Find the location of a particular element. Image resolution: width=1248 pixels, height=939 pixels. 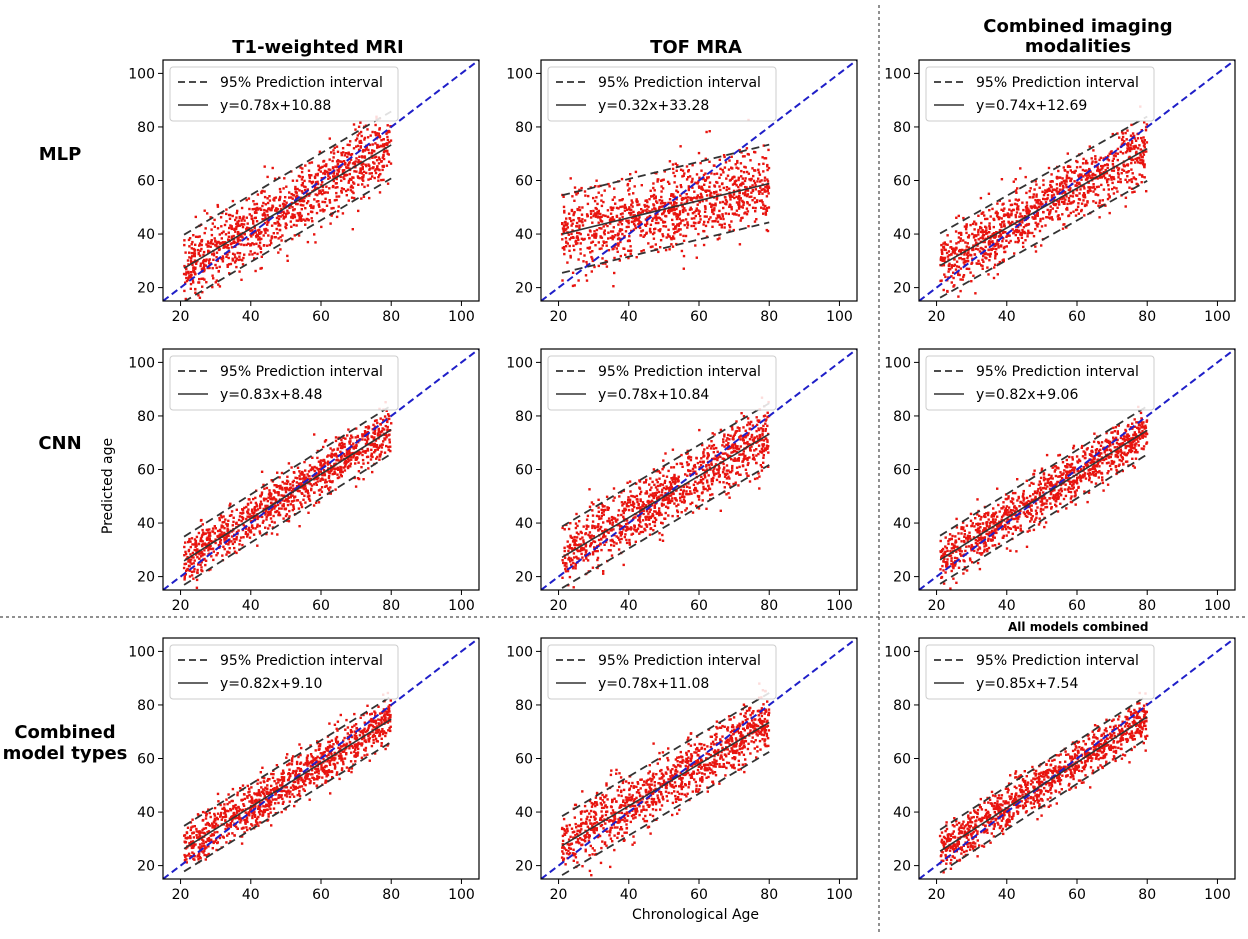

x-tick-label: 60 is located at coordinates (321, 606).